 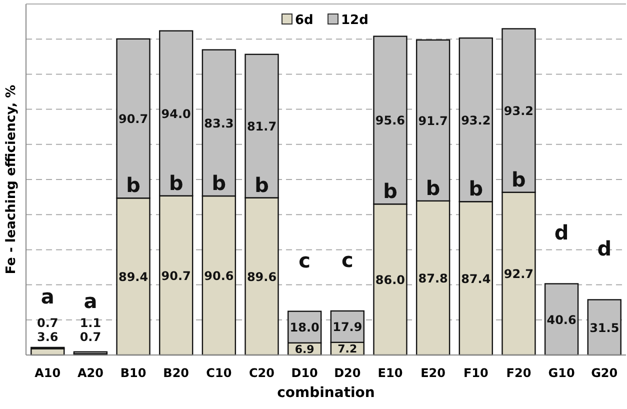 What do you see at coordinates (561, 319) in the screenshot?
I see `data-label: 40.6` at bounding box center [561, 319].